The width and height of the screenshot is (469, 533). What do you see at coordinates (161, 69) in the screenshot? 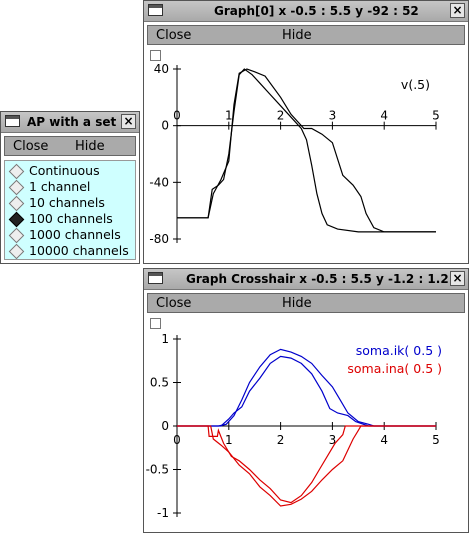
I see `y-tick-label: 40` at bounding box center [161, 69].